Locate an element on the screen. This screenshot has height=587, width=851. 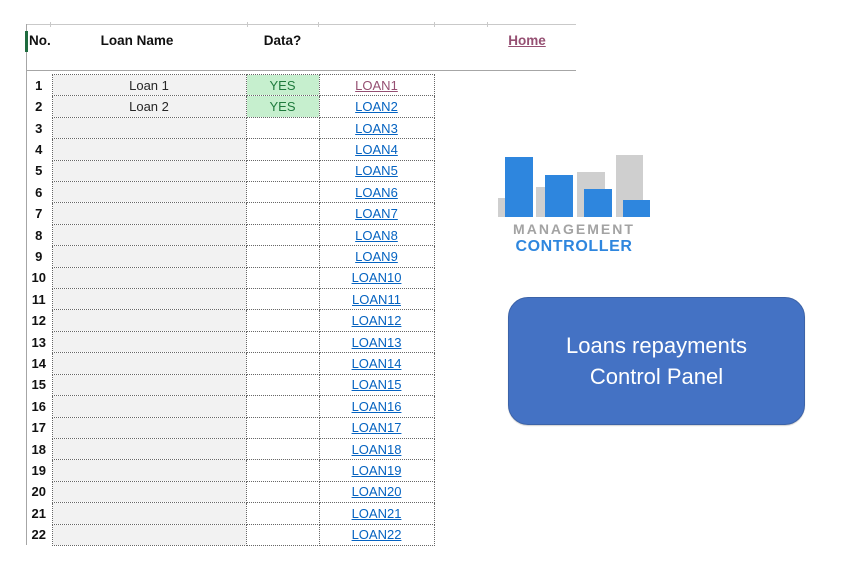
row-number: 8 is located at coordinates (39, 235).